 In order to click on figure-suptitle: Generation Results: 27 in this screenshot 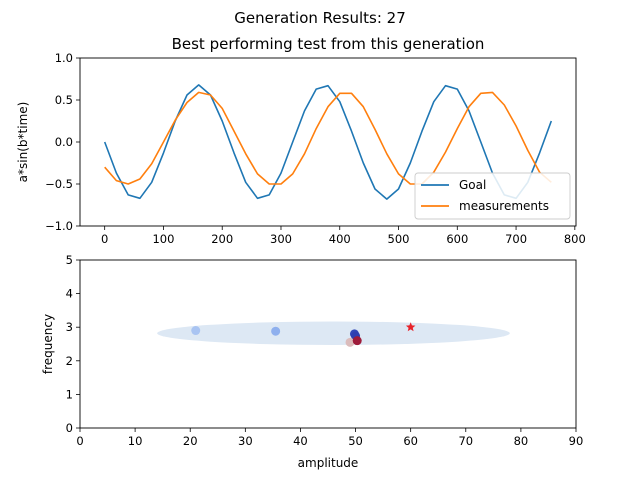, I will do `click(320, 18)`.